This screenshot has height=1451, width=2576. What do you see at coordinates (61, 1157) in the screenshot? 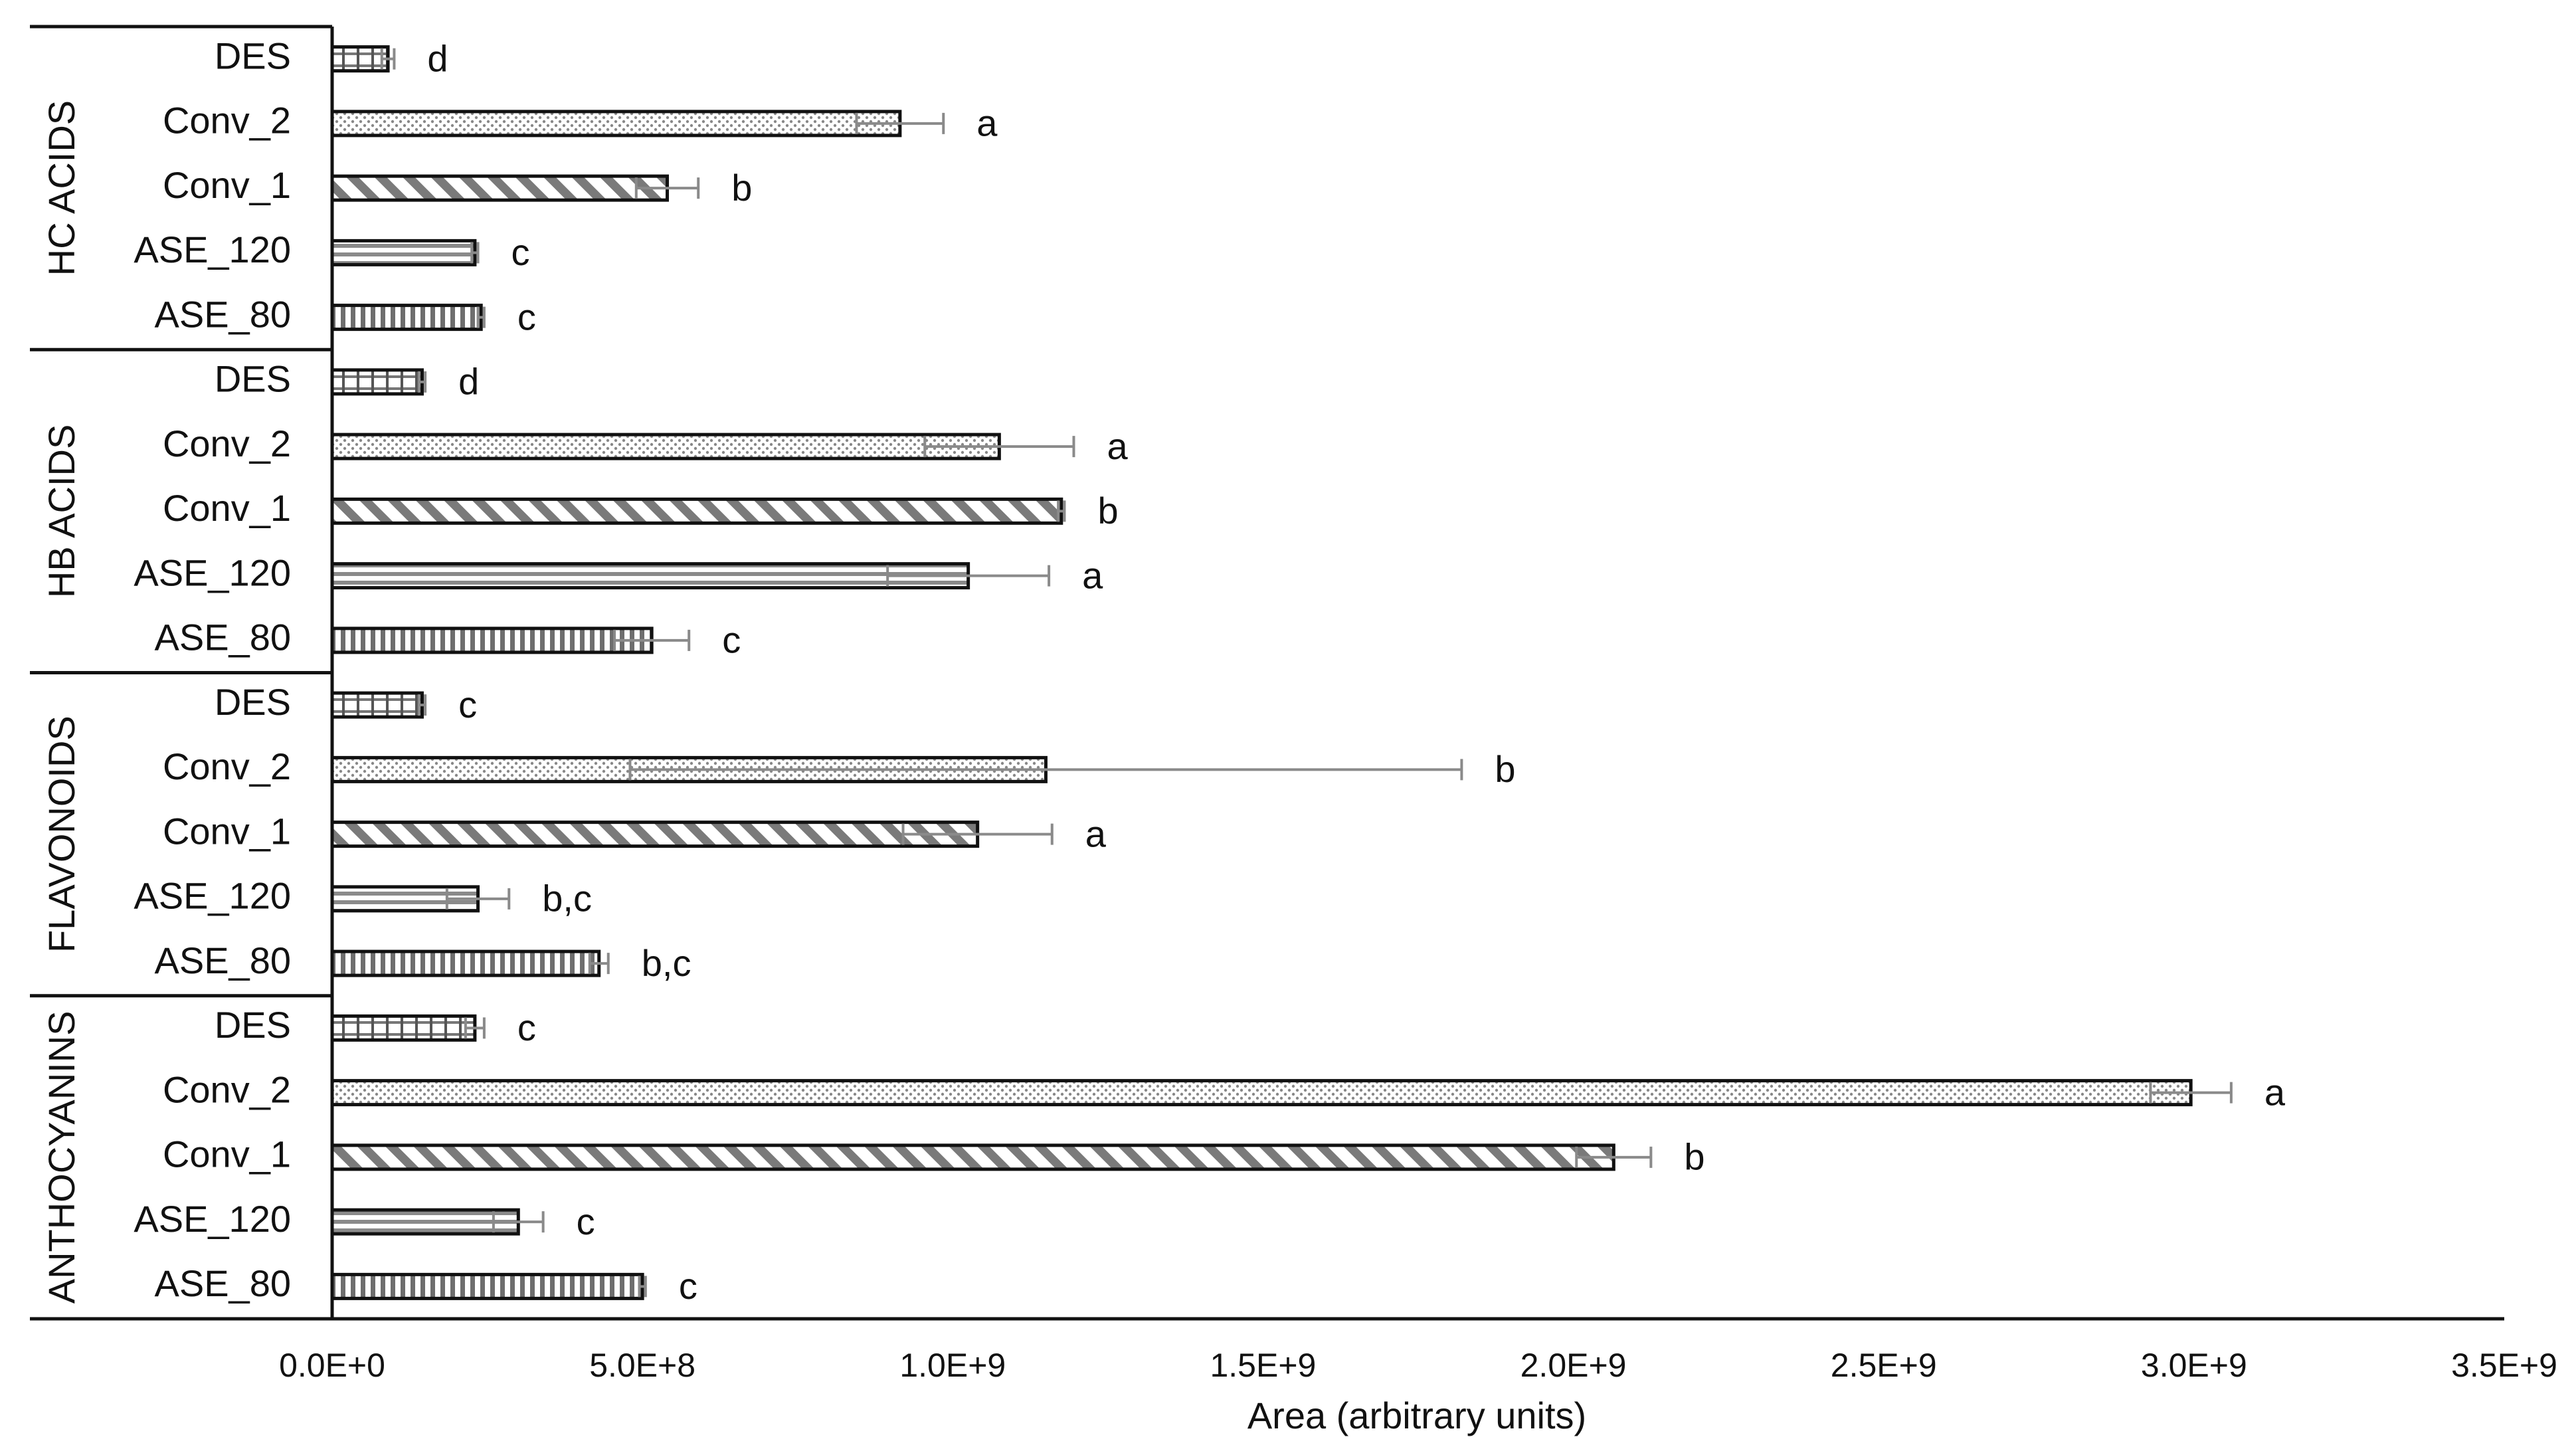
I see `group-label: ANTHOCYANINS` at bounding box center [61, 1157].